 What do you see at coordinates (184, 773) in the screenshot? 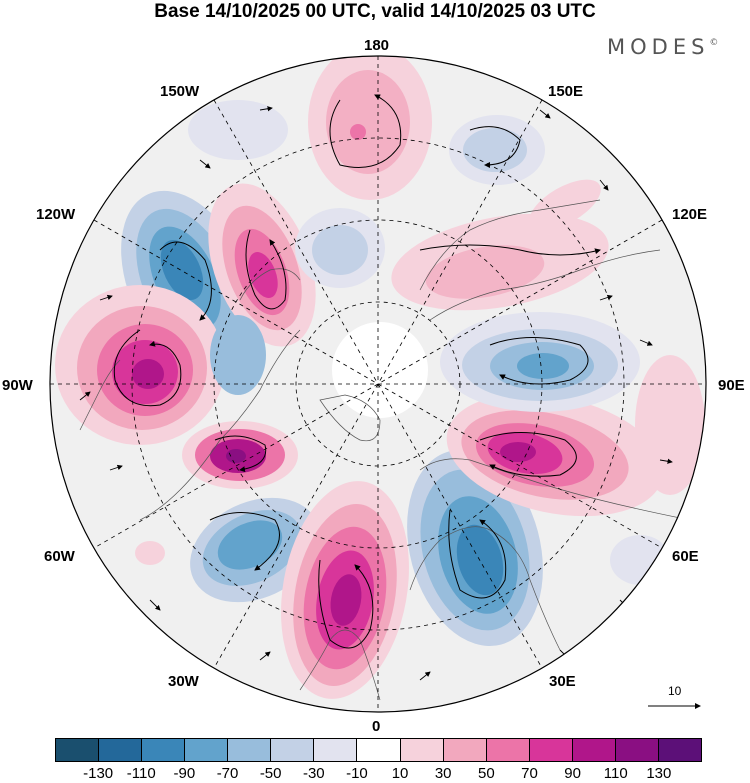
I see `colorbar-tick-label: -90` at bounding box center [184, 773].